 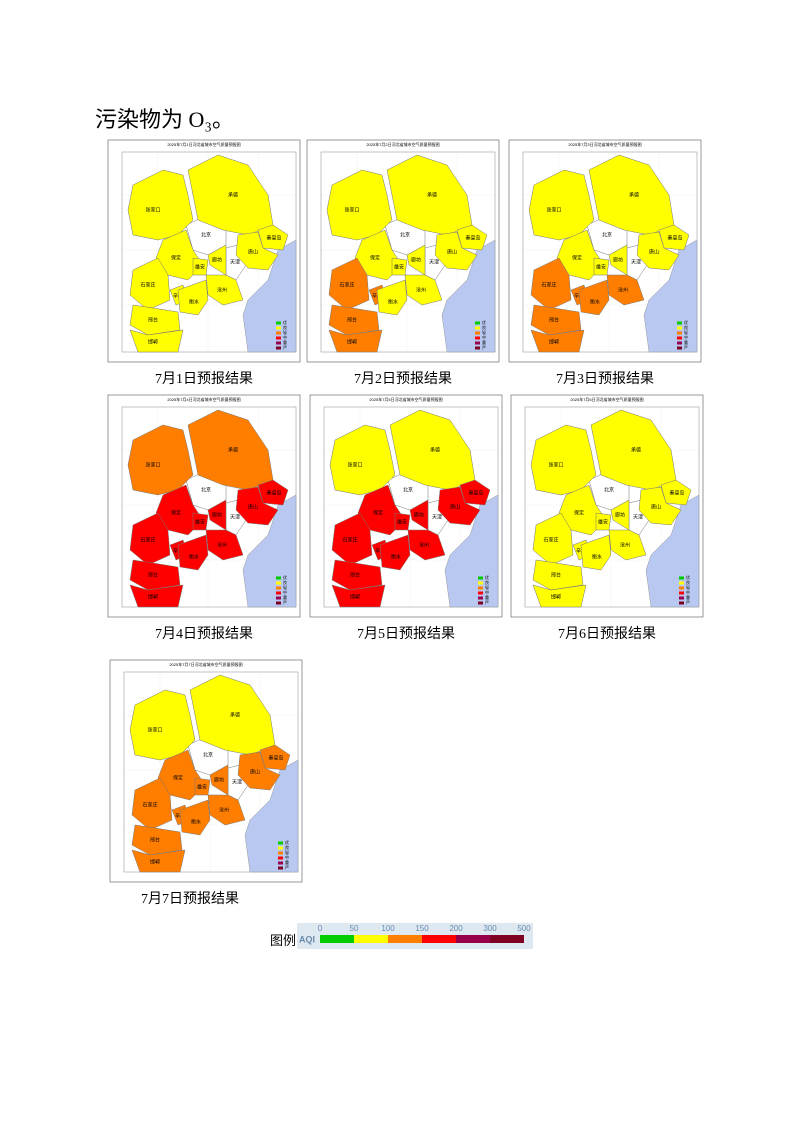 What do you see at coordinates (524, 928) in the screenshot?
I see `legend-tick: 500` at bounding box center [524, 928].